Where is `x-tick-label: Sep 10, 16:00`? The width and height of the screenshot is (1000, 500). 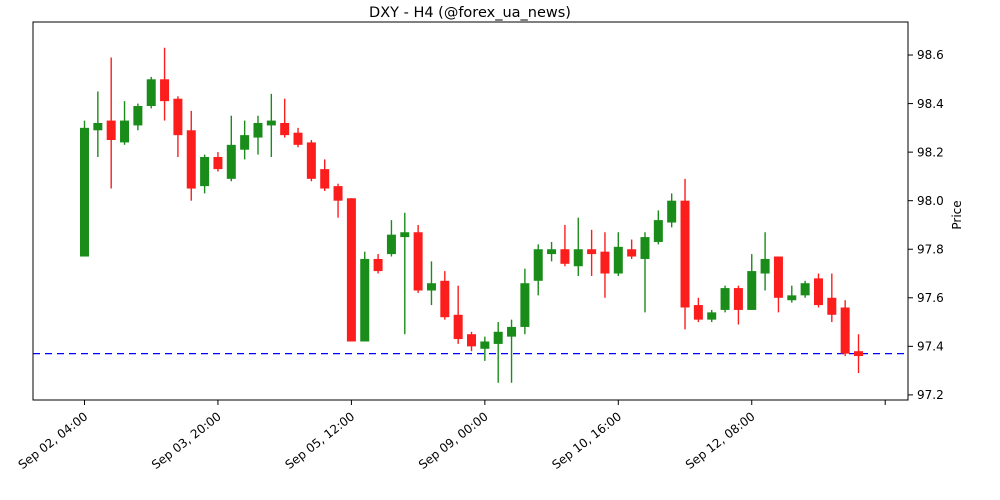 x-tick-label: Sep 10, 16:00 is located at coordinates (586, 440).